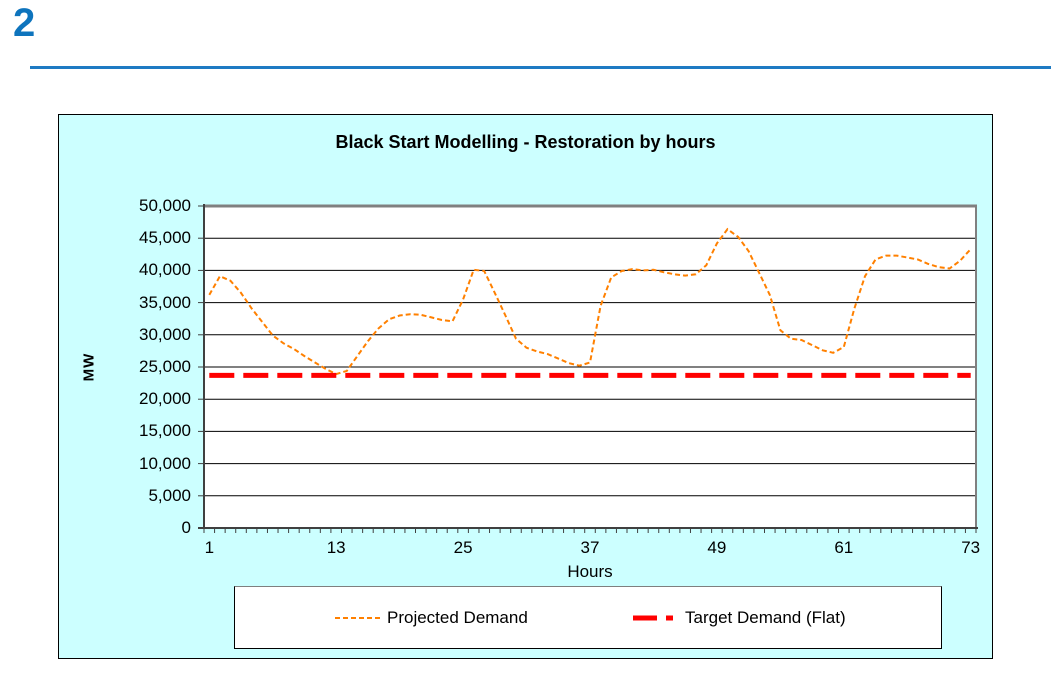 This screenshot has height=682, width=1063. I want to click on x-axis-title: Hours, so click(590, 571).